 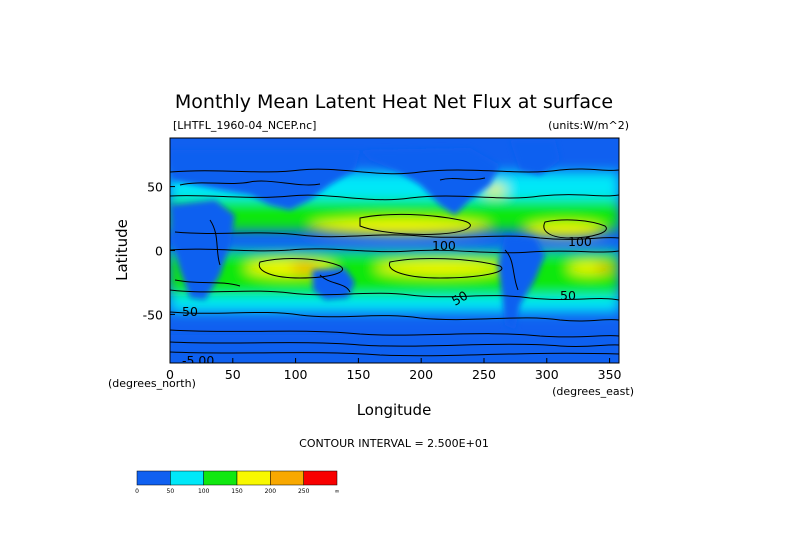 I want to click on colorbar-level-label: 0, so click(x=137, y=491).